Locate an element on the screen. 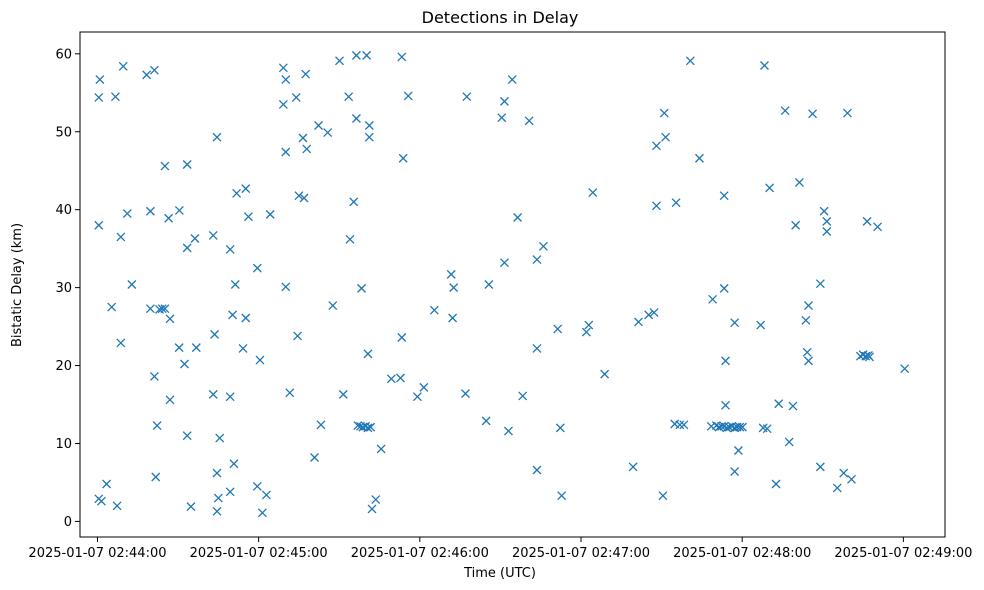  y-tick-label: 50 is located at coordinates (63, 132).